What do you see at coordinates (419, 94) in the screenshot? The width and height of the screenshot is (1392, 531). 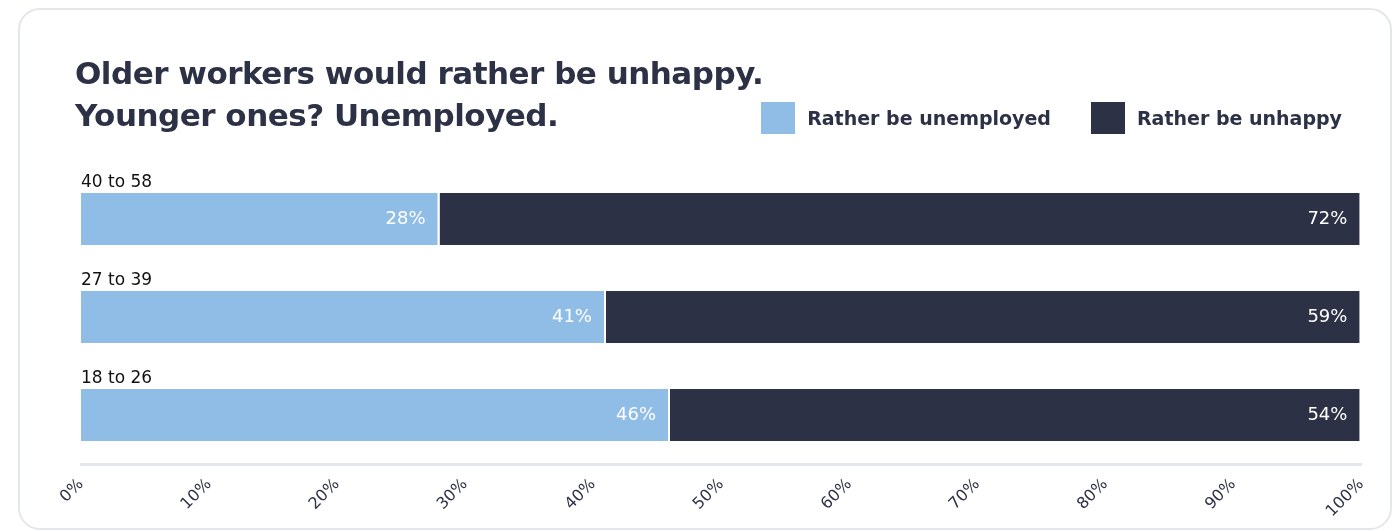 I see `chart-title: Older workers would rather be unhappy. Younger ones? Unemployed.` at bounding box center [419, 94].